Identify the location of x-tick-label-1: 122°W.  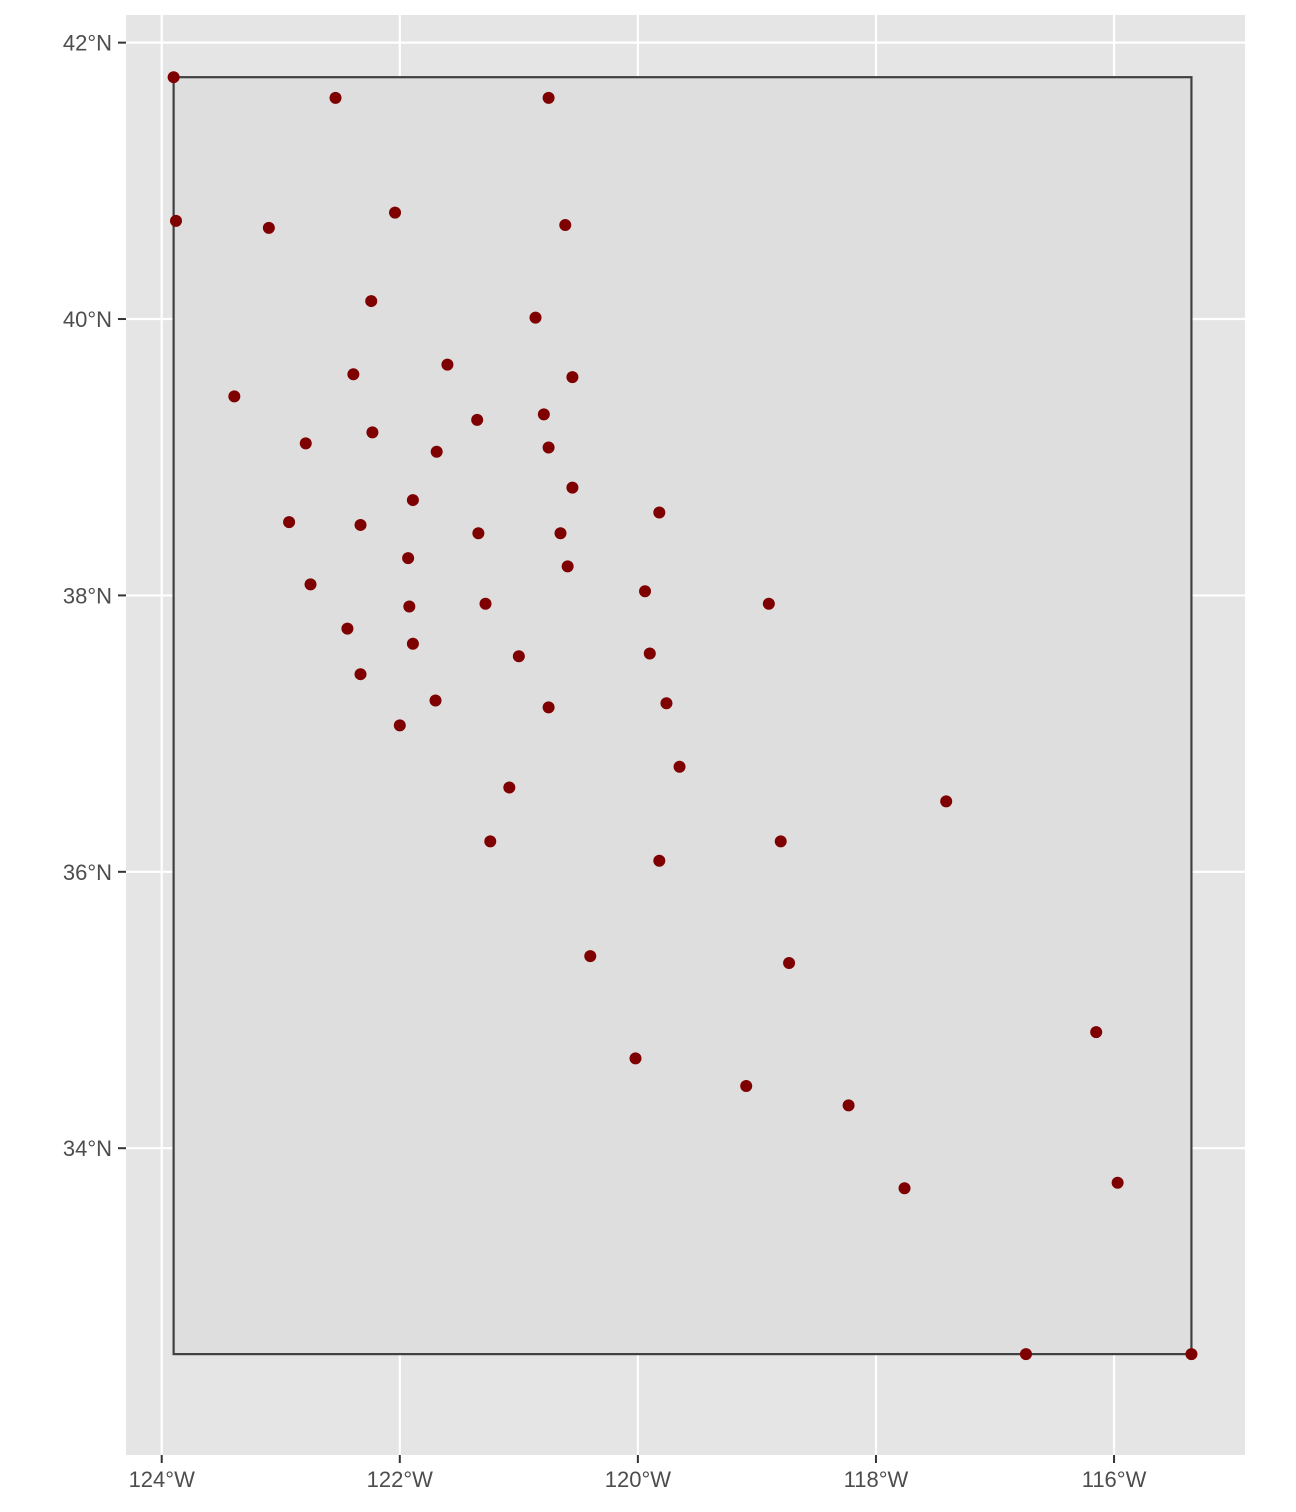
(400, 1479).